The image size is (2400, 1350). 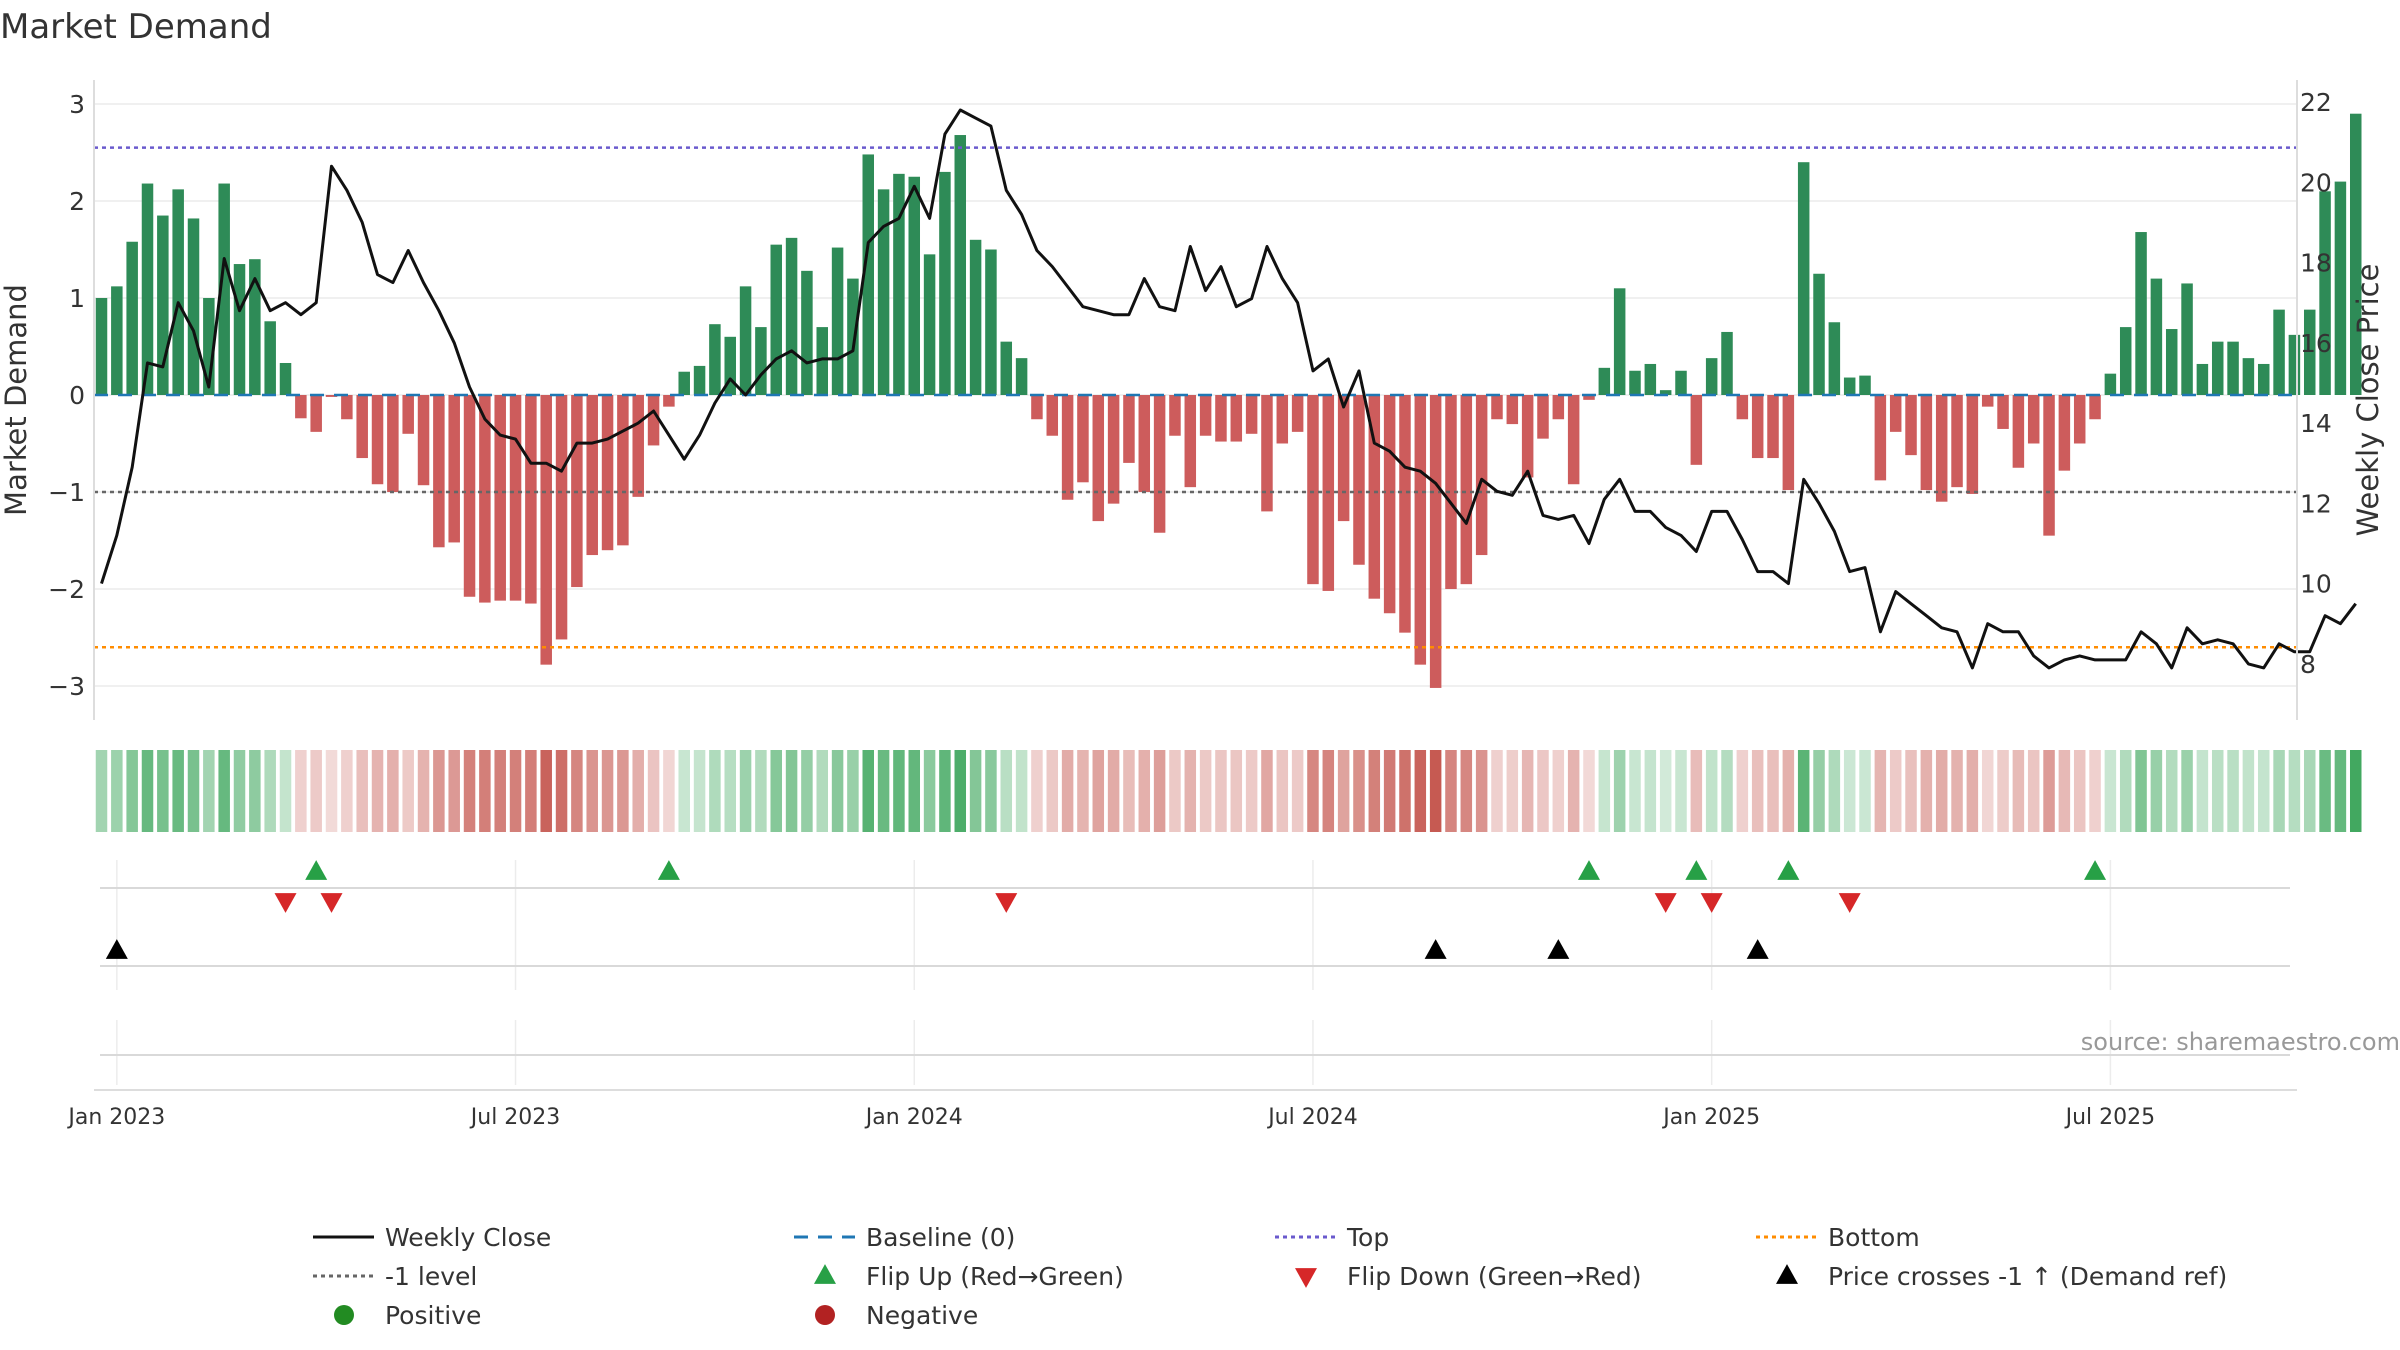 I want to click on event-markers, so click(x=1195, y=958).